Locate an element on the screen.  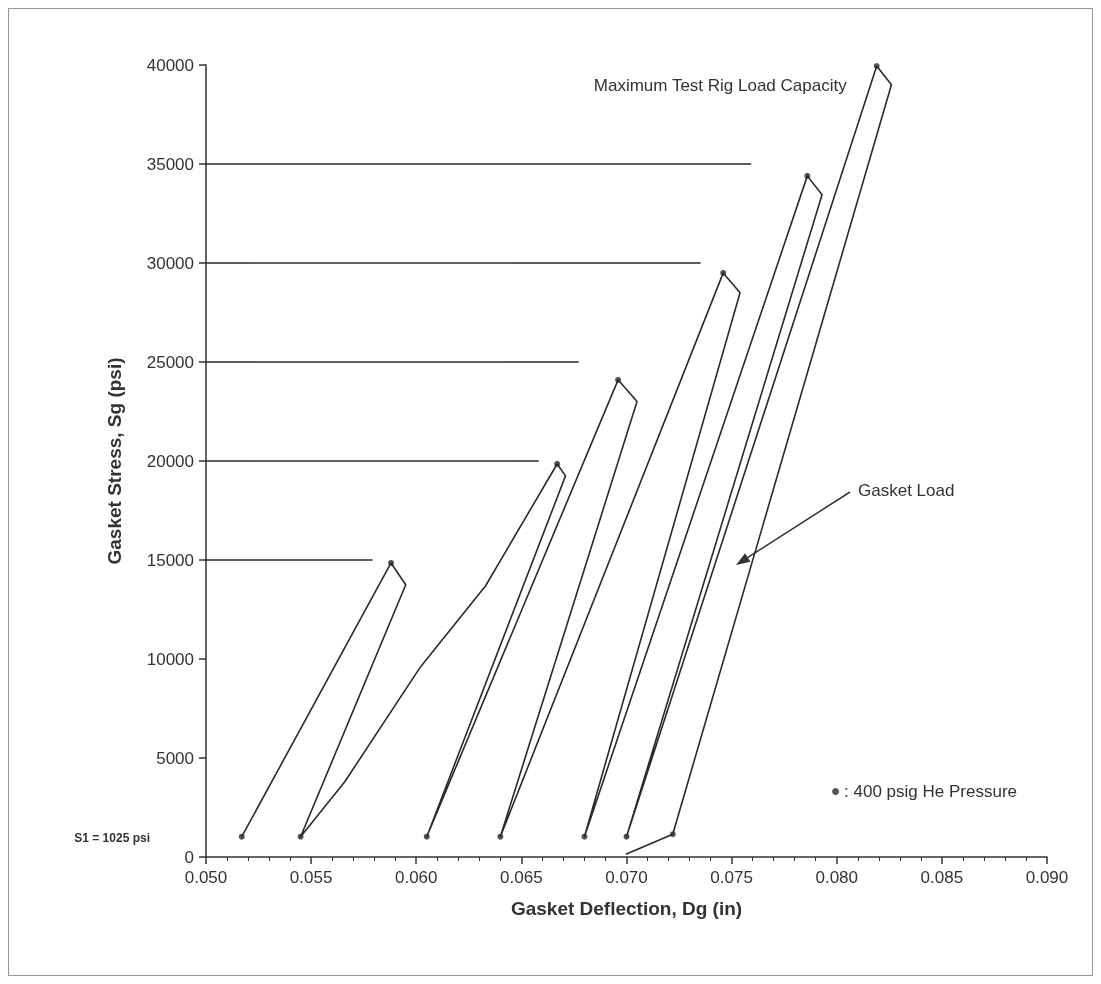
text: S1 = 1025 psi is located at coordinates (112, 838).